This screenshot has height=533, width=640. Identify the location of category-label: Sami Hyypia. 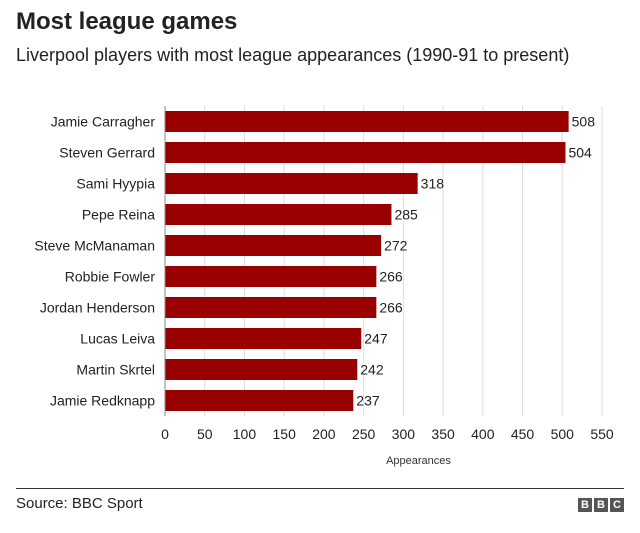
(115, 184).